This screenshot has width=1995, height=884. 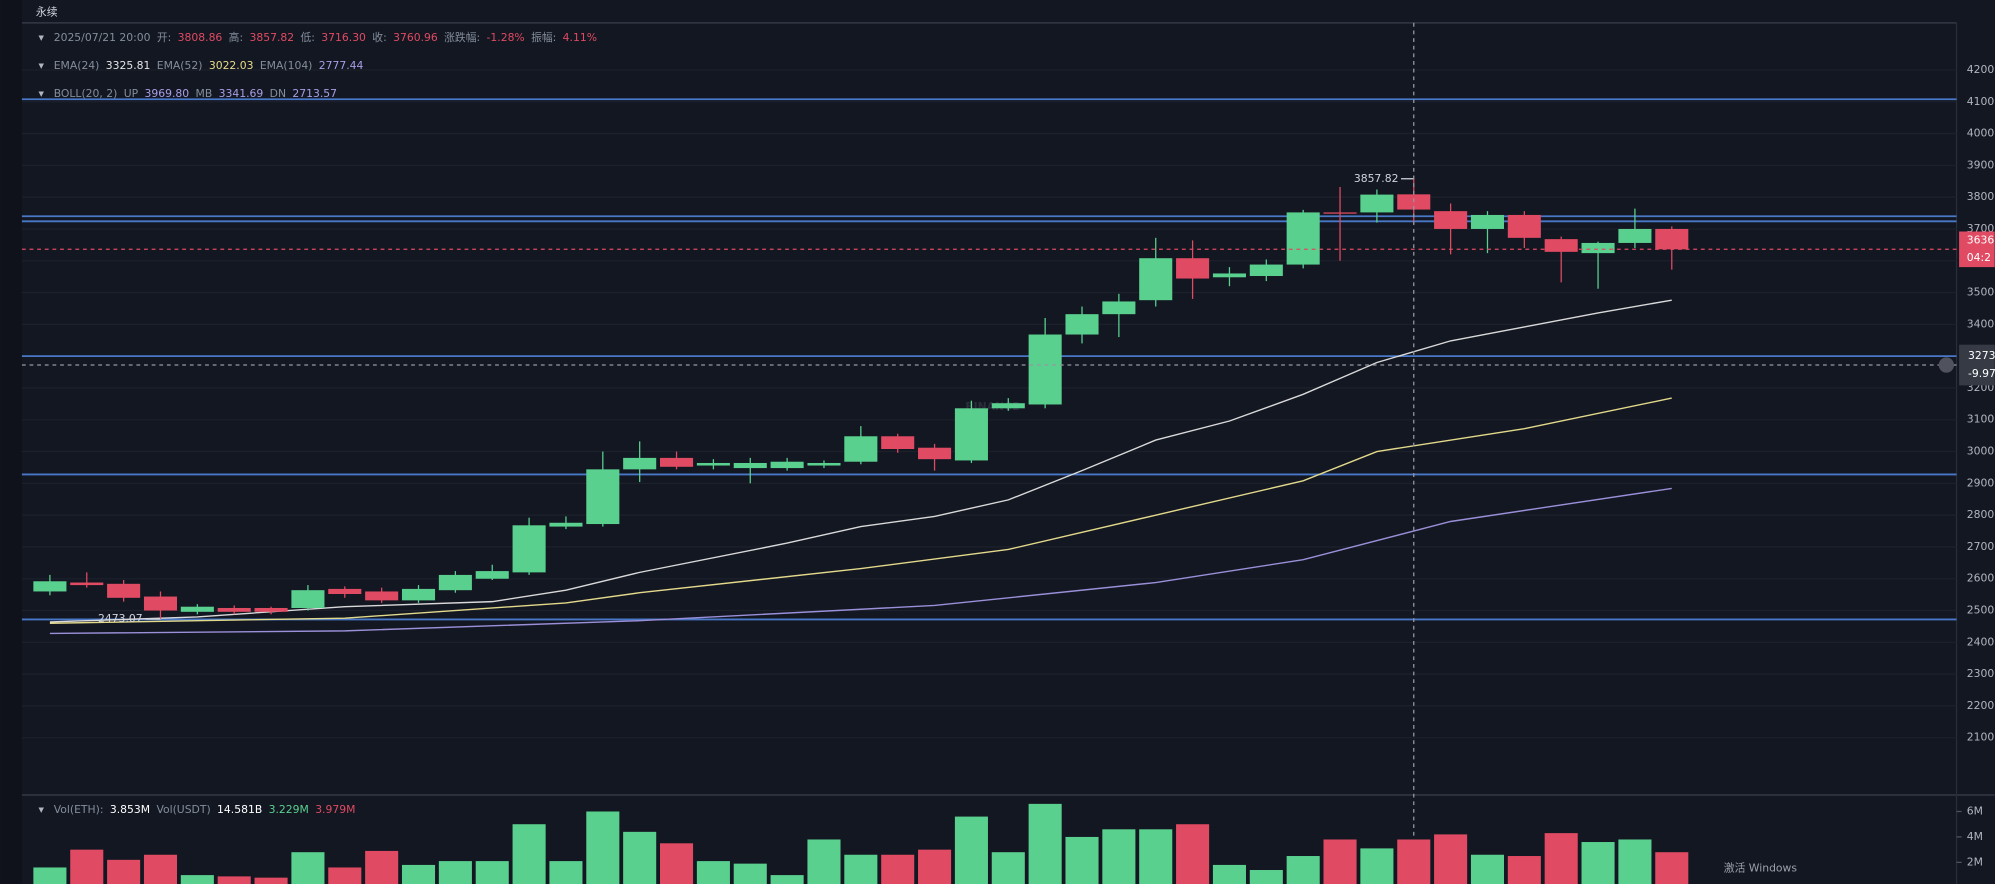 I want to click on contract-tab: 永续, so click(x=47, y=12).